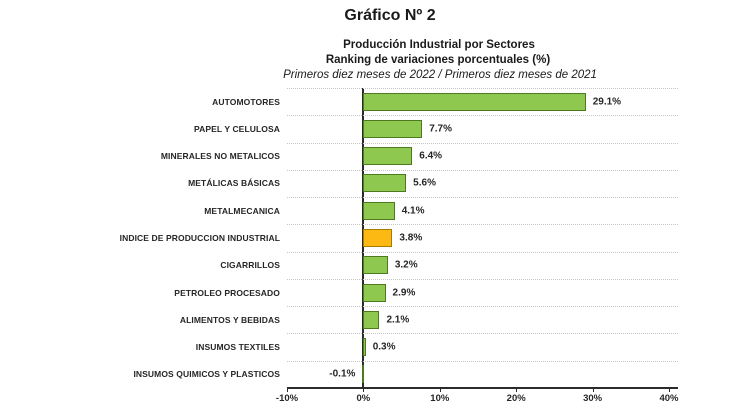 The height and width of the screenshot is (417, 730). I want to click on x-axis-tick-label: 0%, so click(363, 398).